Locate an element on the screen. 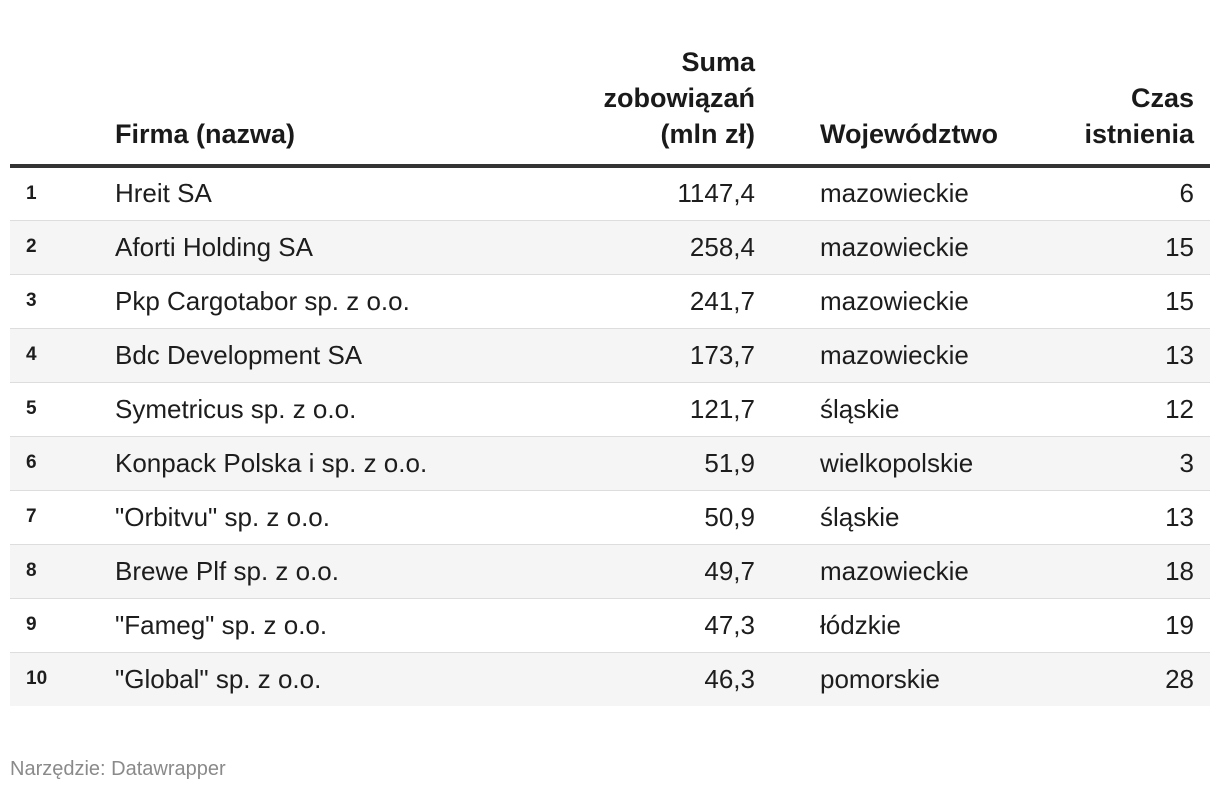  rank-cell: 10 is located at coordinates (37, 679).